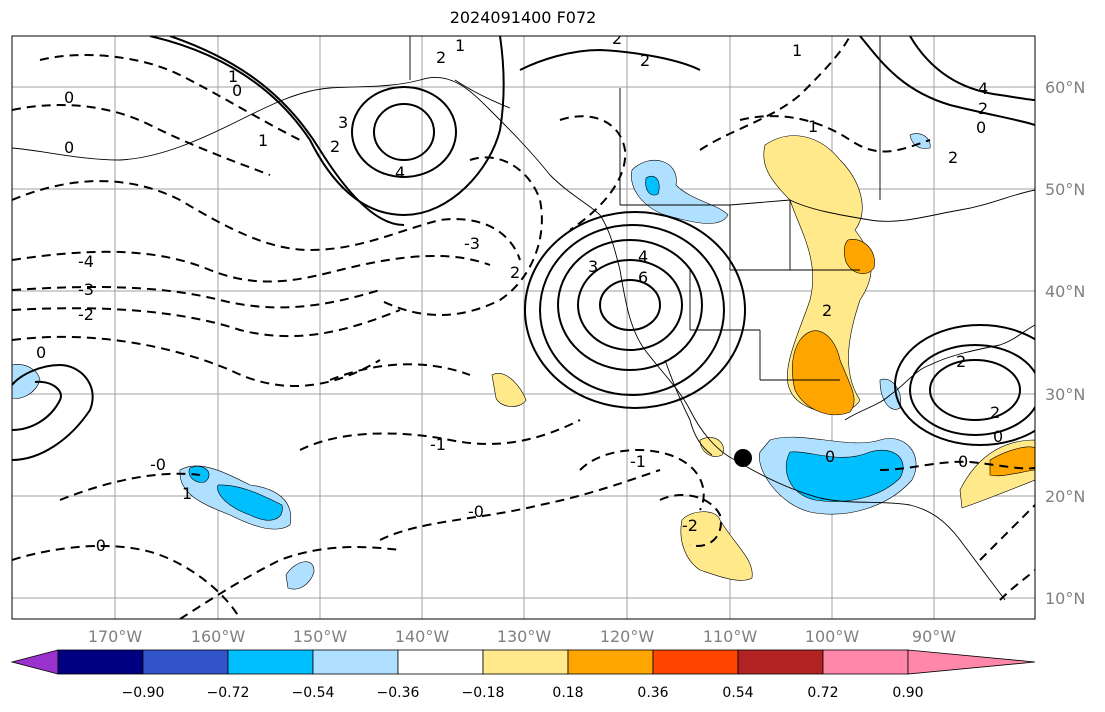 This screenshot has height=712, width=1105. What do you see at coordinates (228, 693) in the screenshot?
I see `colorbar-tick-label: −0.72` at bounding box center [228, 693].